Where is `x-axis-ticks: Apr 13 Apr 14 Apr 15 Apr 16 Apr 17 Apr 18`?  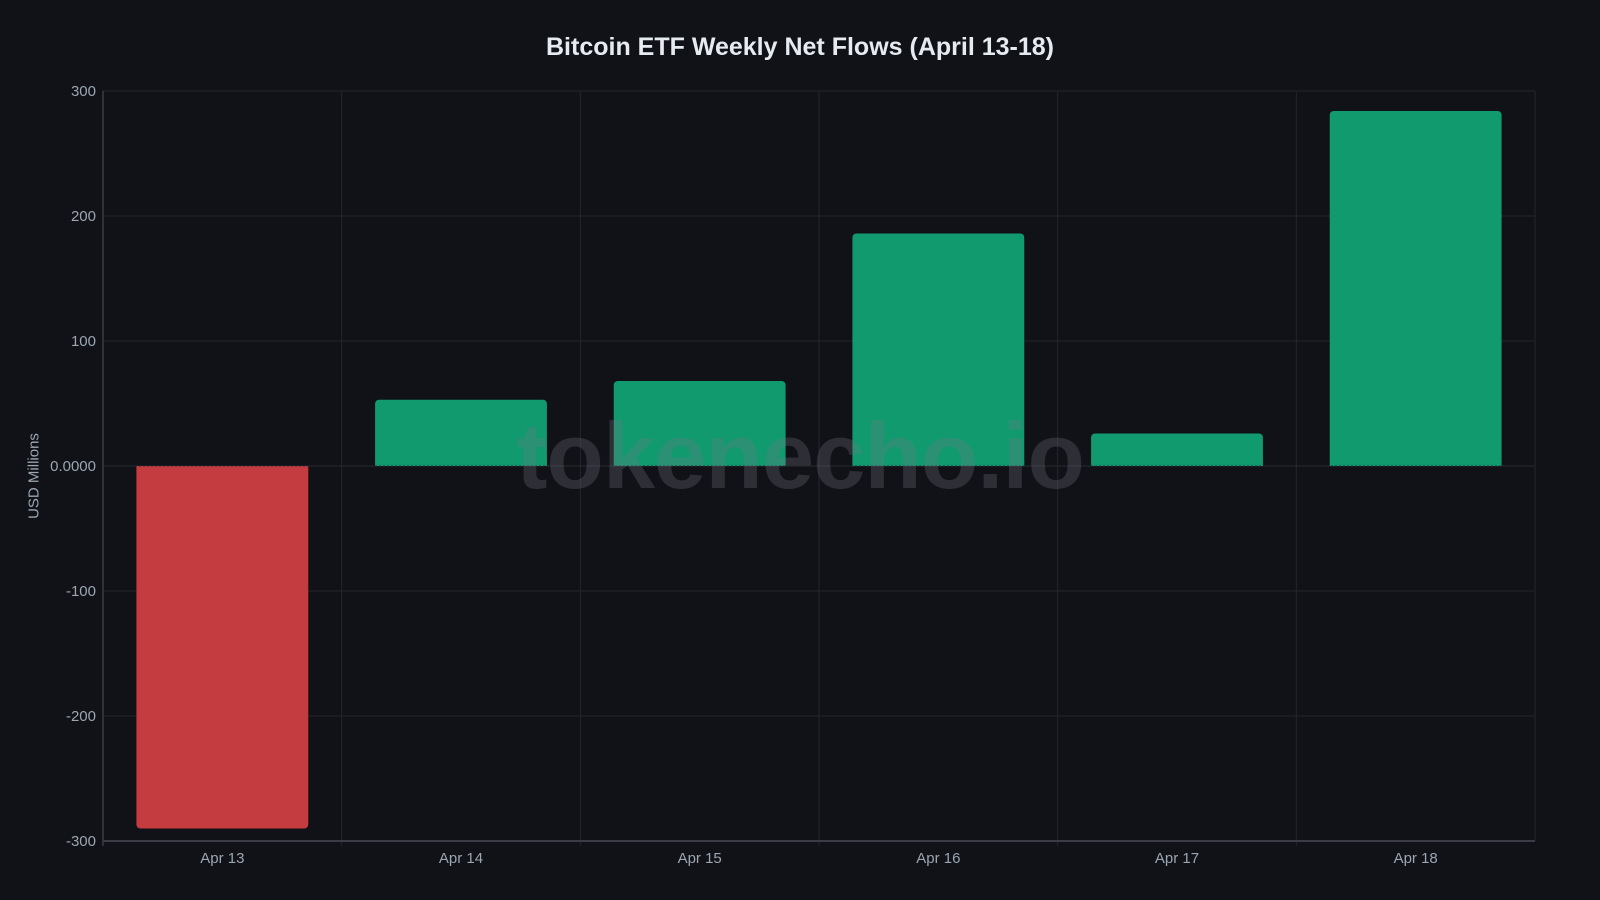
x-axis-ticks: Apr 13 Apr 14 Apr 15 Apr 16 Apr 17 Apr 18 is located at coordinates (819, 858).